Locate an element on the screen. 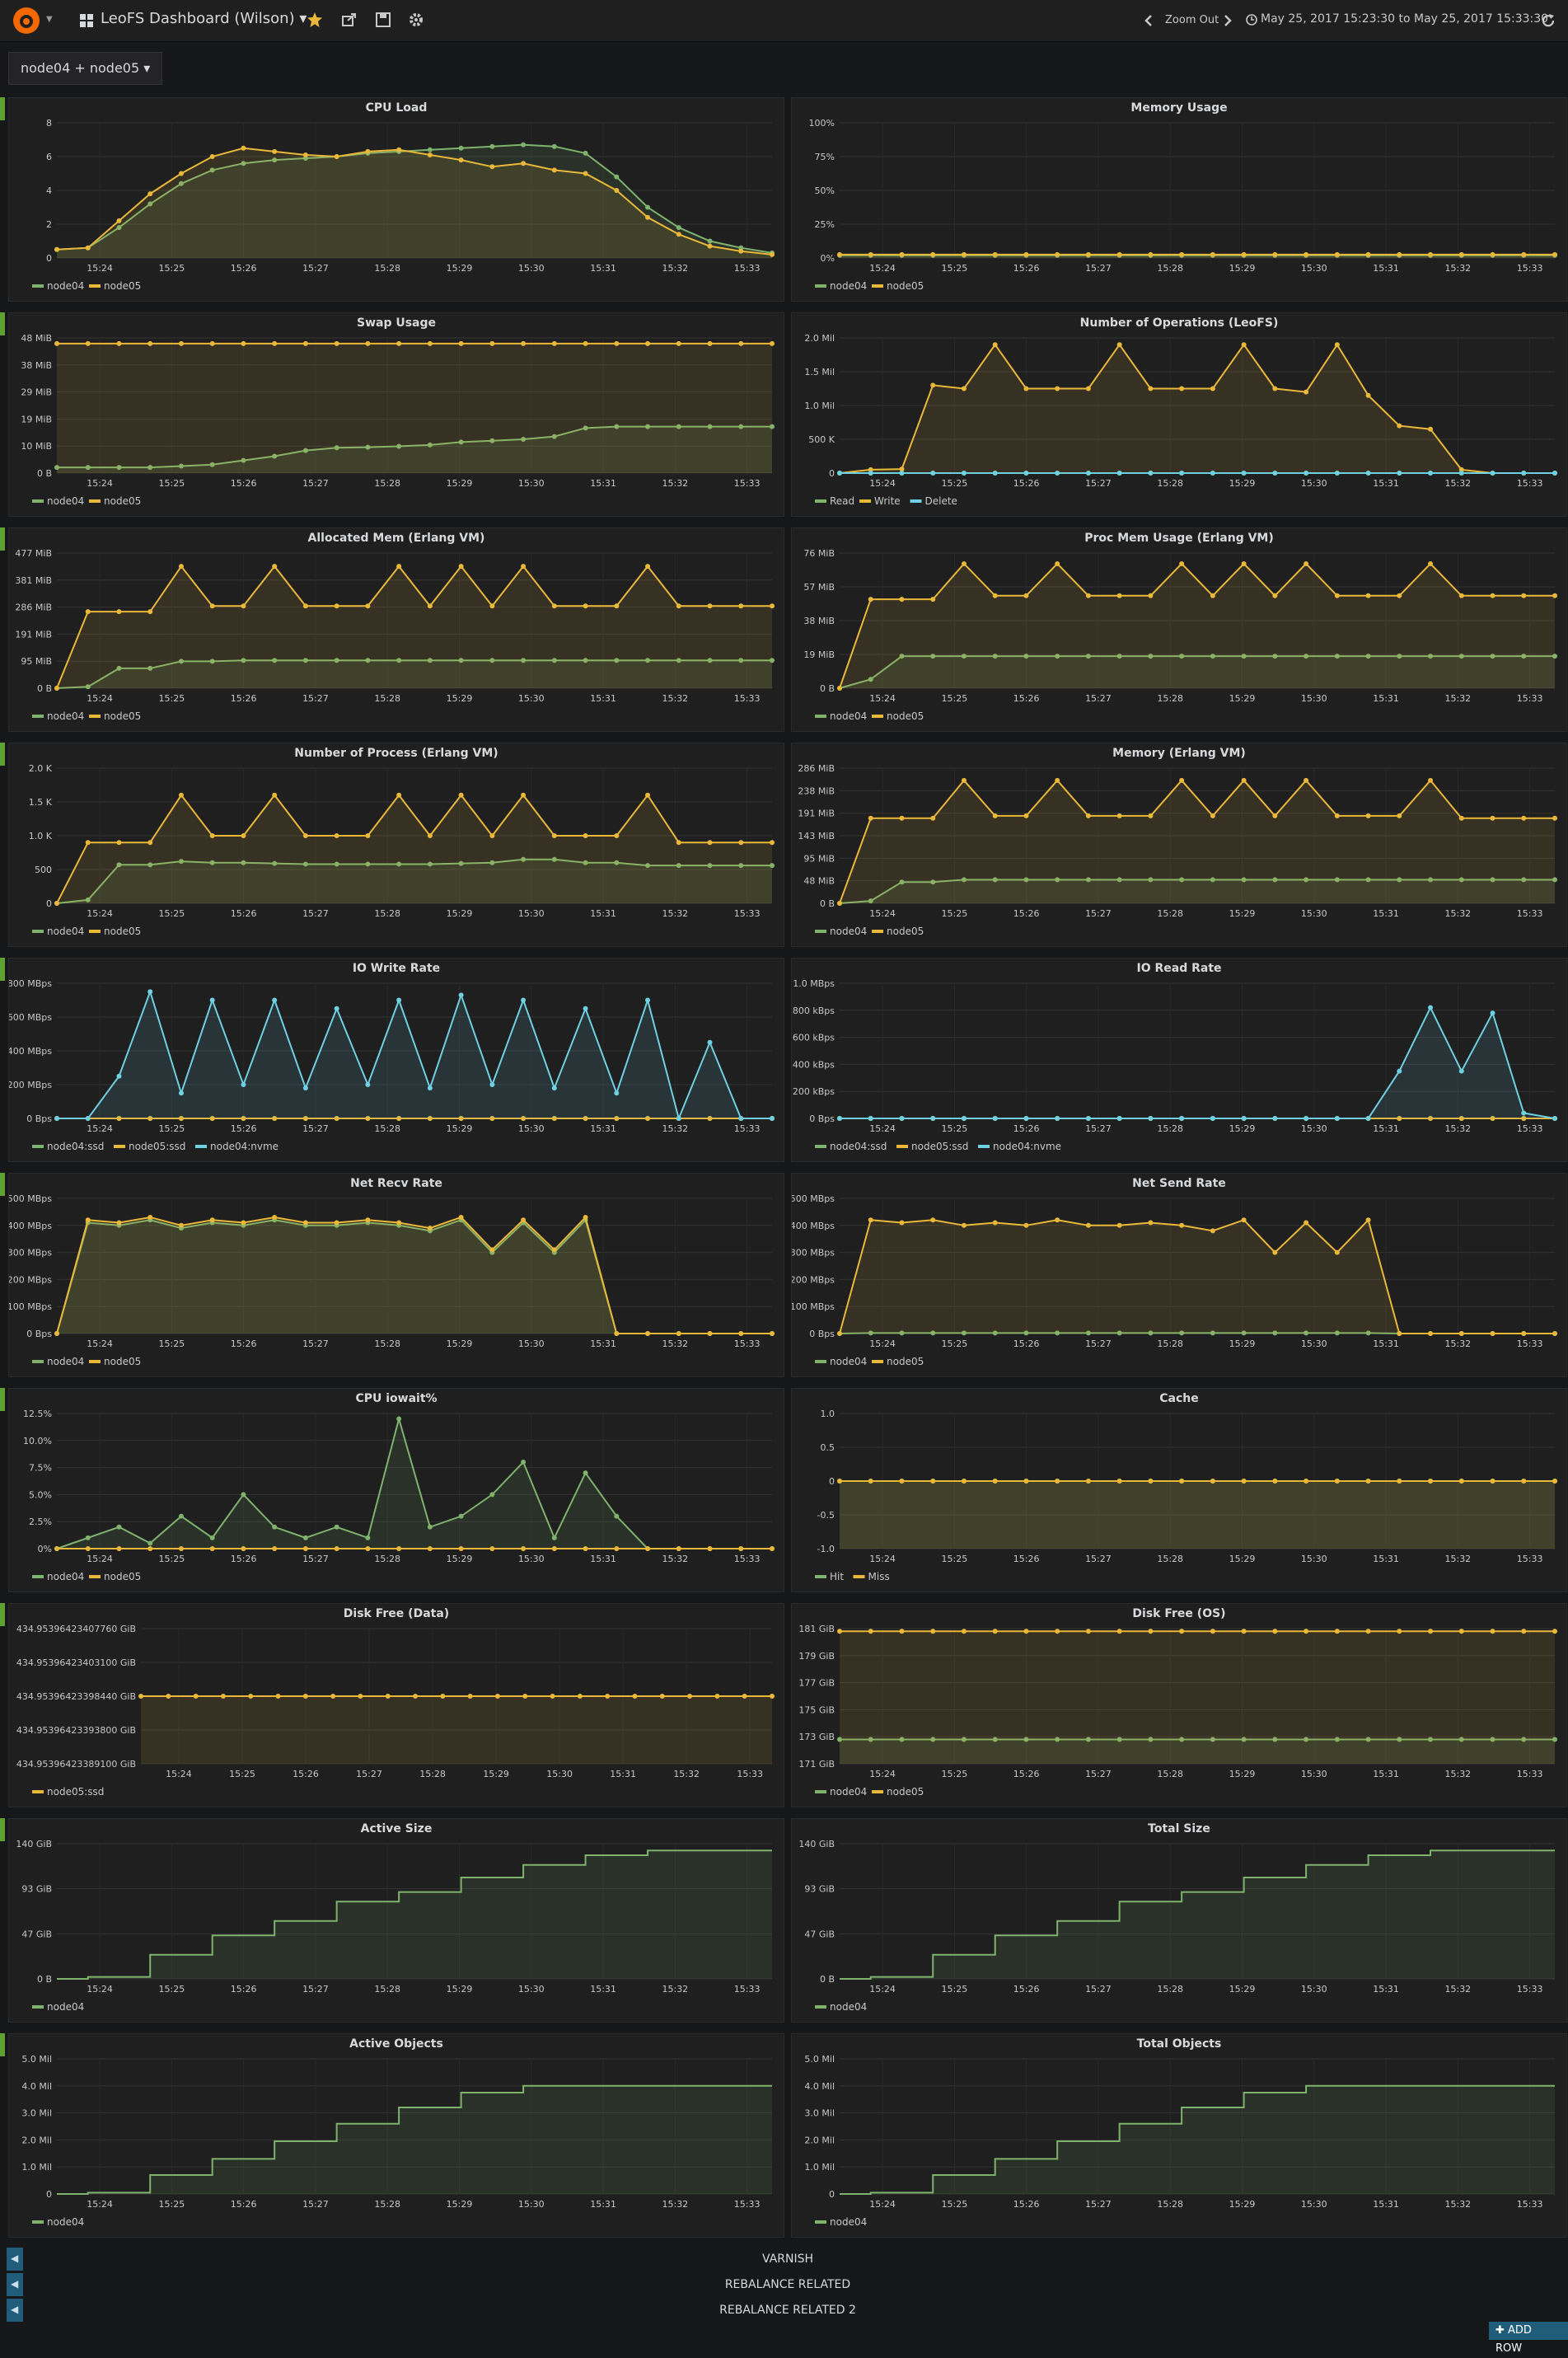 This screenshot has width=1568, height=2358. row-varnish: VARNISH is located at coordinates (787, 2259).